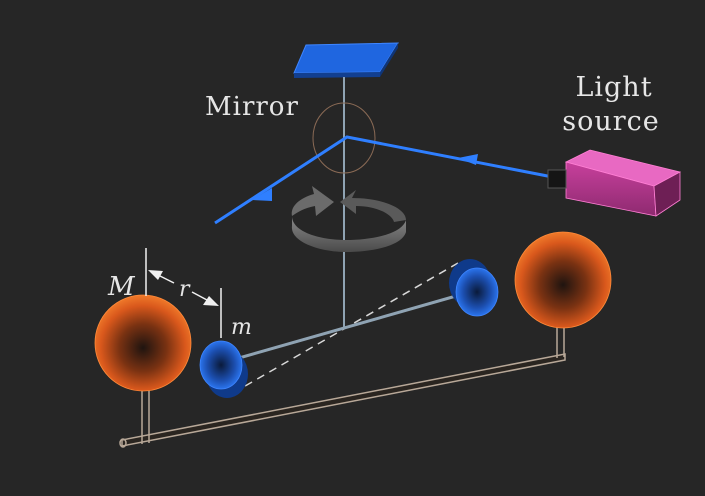 This screenshot has width=705, height=496. What do you see at coordinates (185, 289) in the screenshot?
I see `distance-label: r` at bounding box center [185, 289].